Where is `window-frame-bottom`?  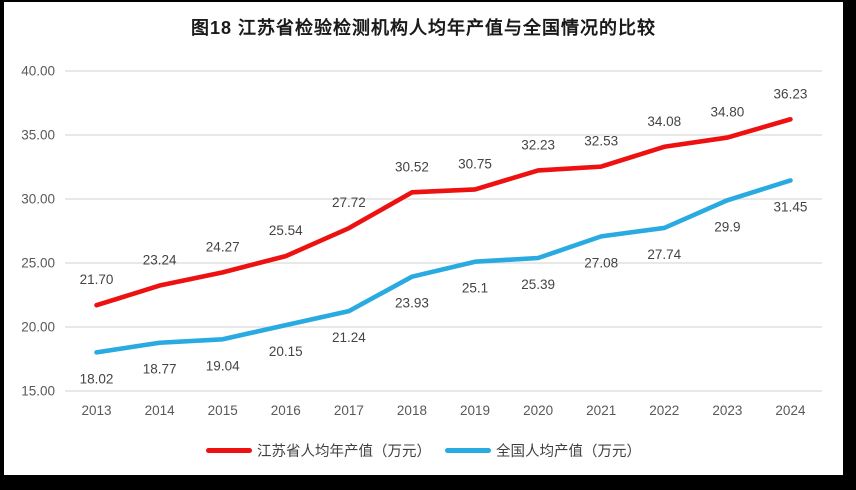
window-frame-bottom is located at coordinates (428, 482).